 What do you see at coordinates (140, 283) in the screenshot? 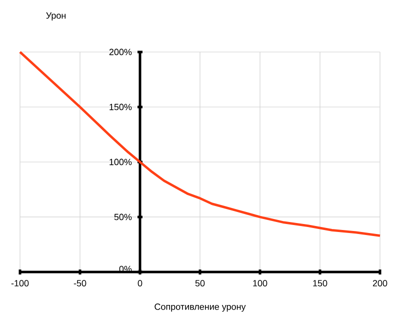
I see `x-tick-label: 0` at bounding box center [140, 283].